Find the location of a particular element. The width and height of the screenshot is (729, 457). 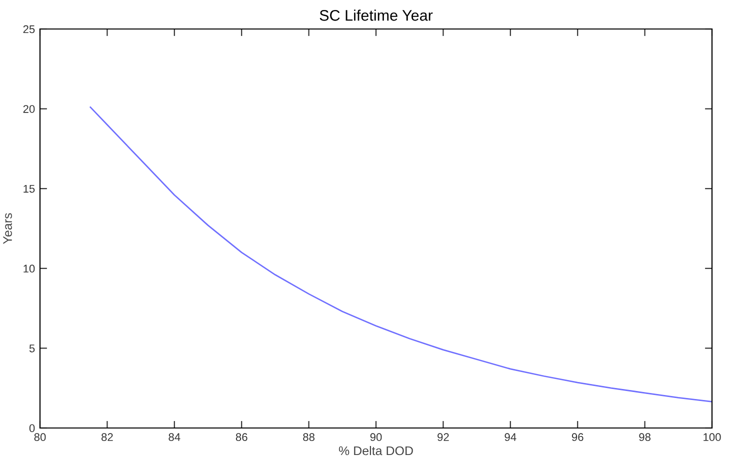

x-axis-title: % Delta DOD is located at coordinates (375, 451).